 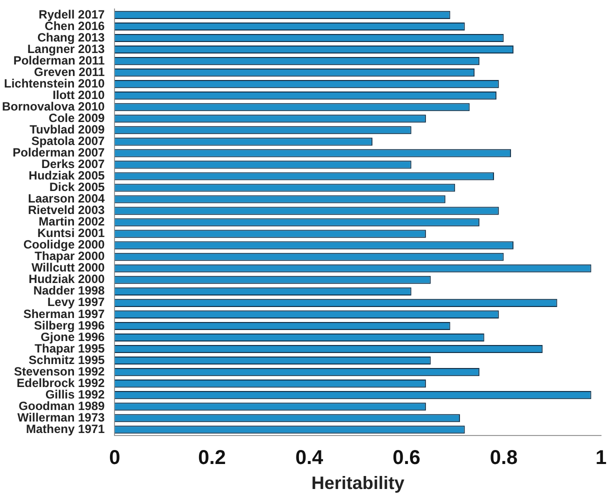 I want to click on y-tick-label: Levy 1997, so click(x=76, y=302).